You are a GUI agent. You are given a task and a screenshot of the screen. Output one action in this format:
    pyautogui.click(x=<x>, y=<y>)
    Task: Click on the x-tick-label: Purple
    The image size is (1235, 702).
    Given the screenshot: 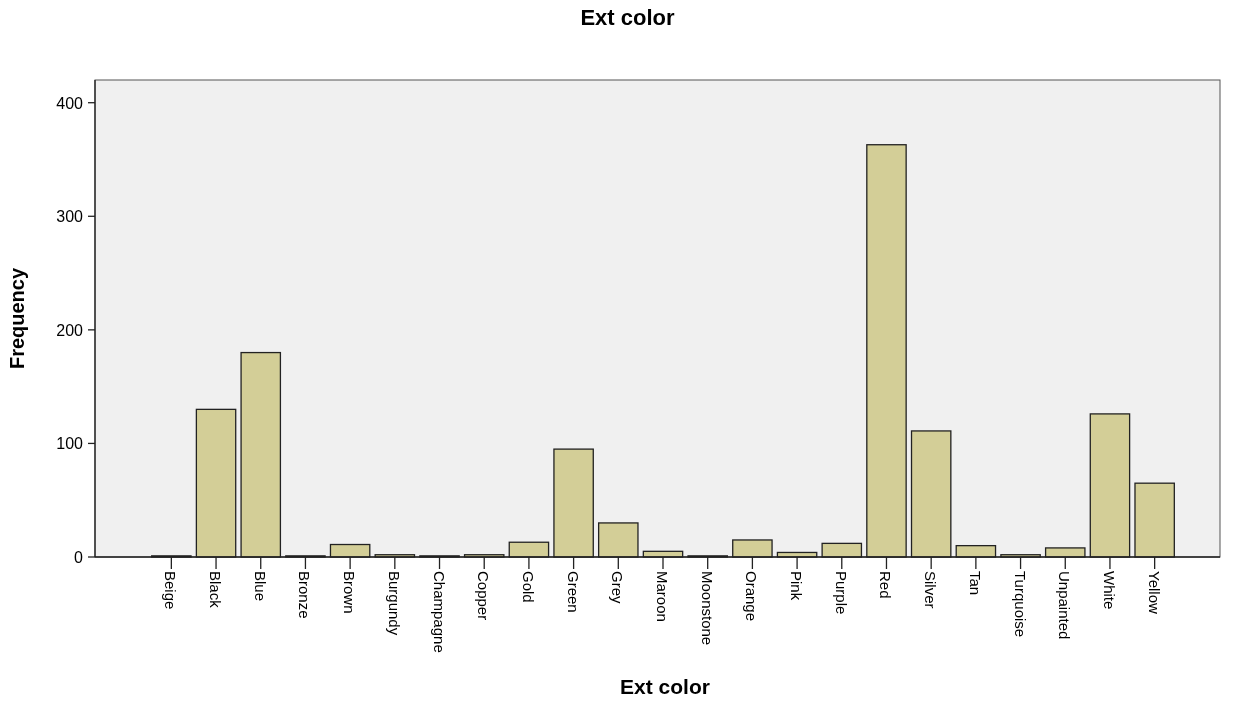 What is the action you would take?
    pyautogui.click(x=841, y=593)
    